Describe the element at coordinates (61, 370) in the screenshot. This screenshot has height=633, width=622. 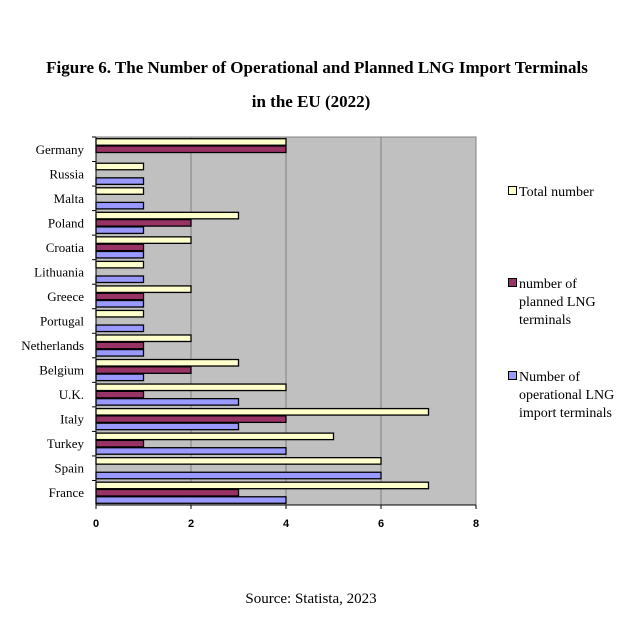
I see `category-label: Belgium` at that location.